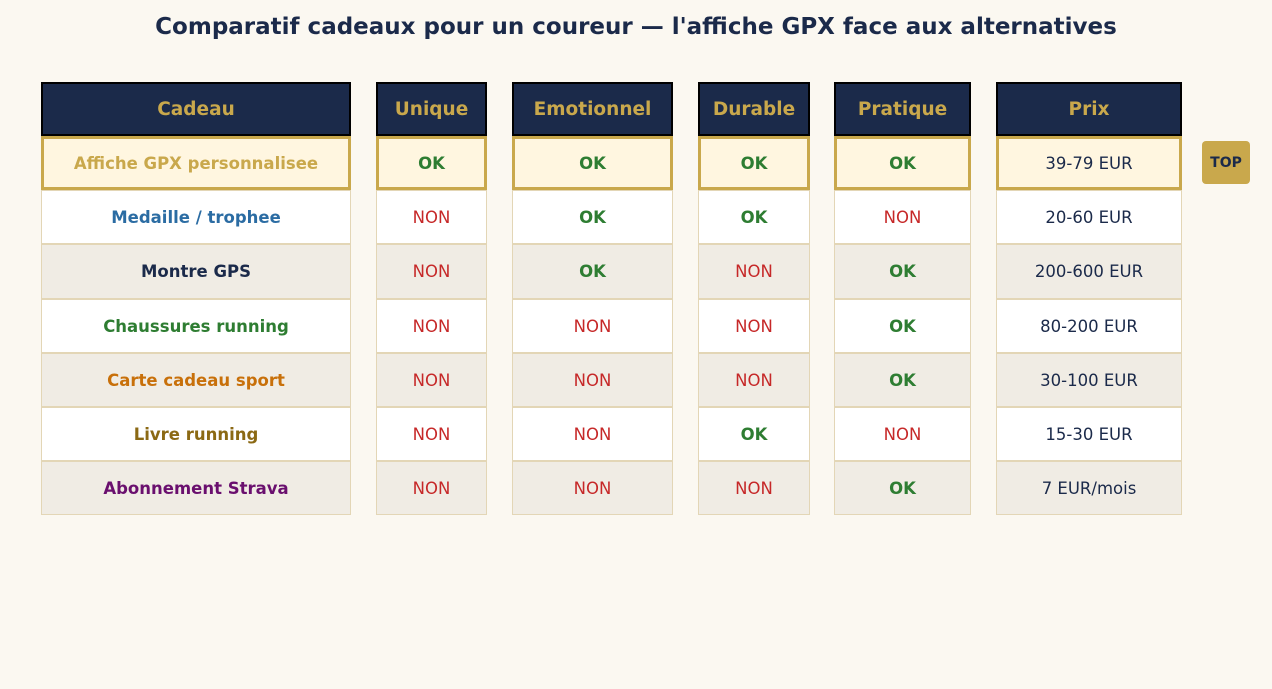 This screenshot has width=1272, height=689. I want to click on cell-prix: 15-30 EUR, so click(1089, 434).